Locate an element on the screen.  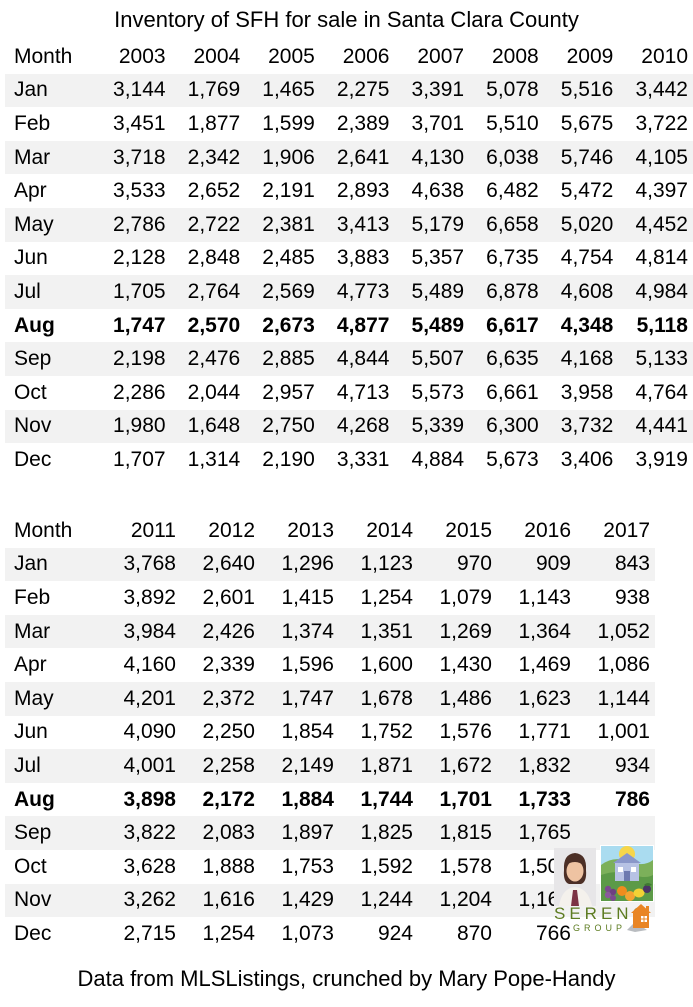
value-cell: 5,339 is located at coordinates (432, 426).